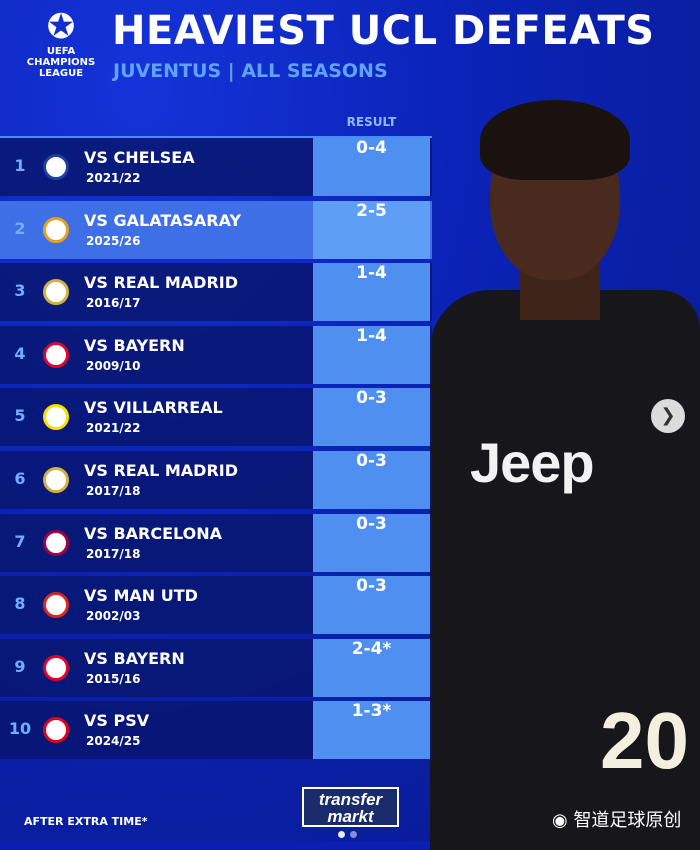 The height and width of the screenshot is (850, 700). I want to click on table-row: 2 VS GALATASARAY 2025/26 2-5, so click(216, 229).